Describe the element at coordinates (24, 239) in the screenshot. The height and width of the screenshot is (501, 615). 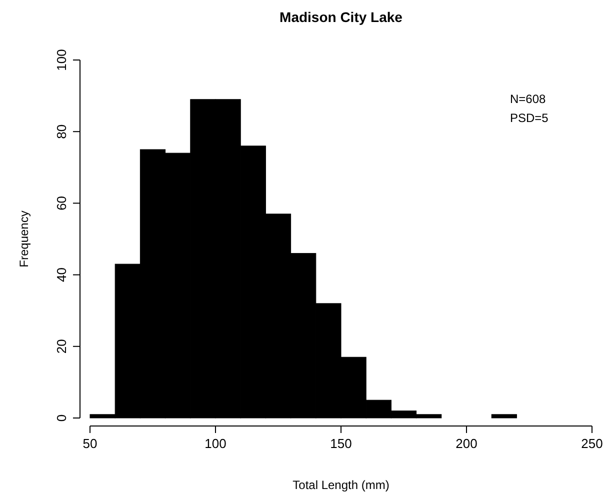
I see `y-axis-title: Frequency` at that location.